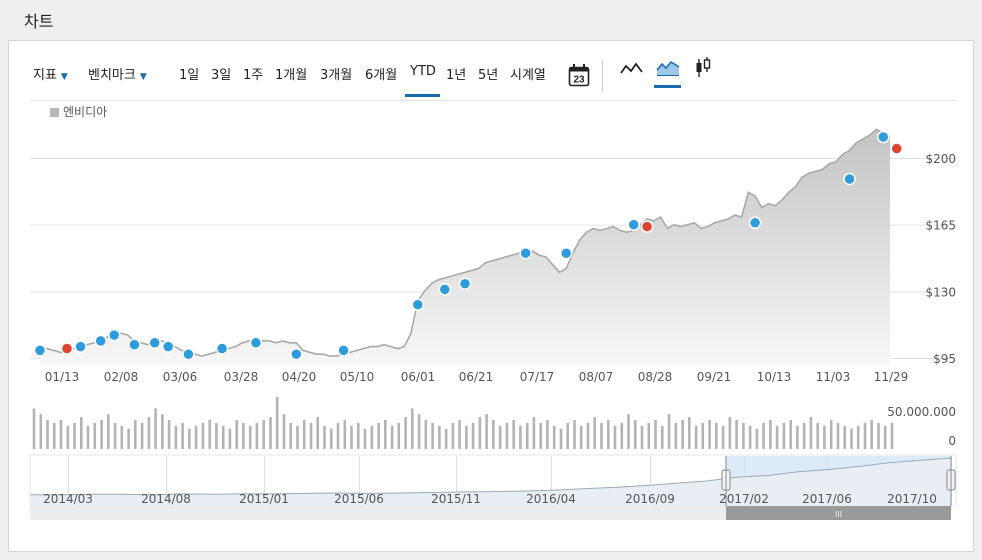 This screenshot has width=982, height=560. Describe the element at coordinates (714, 377) in the screenshot. I see `x-tick-label: 09/21` at that location.